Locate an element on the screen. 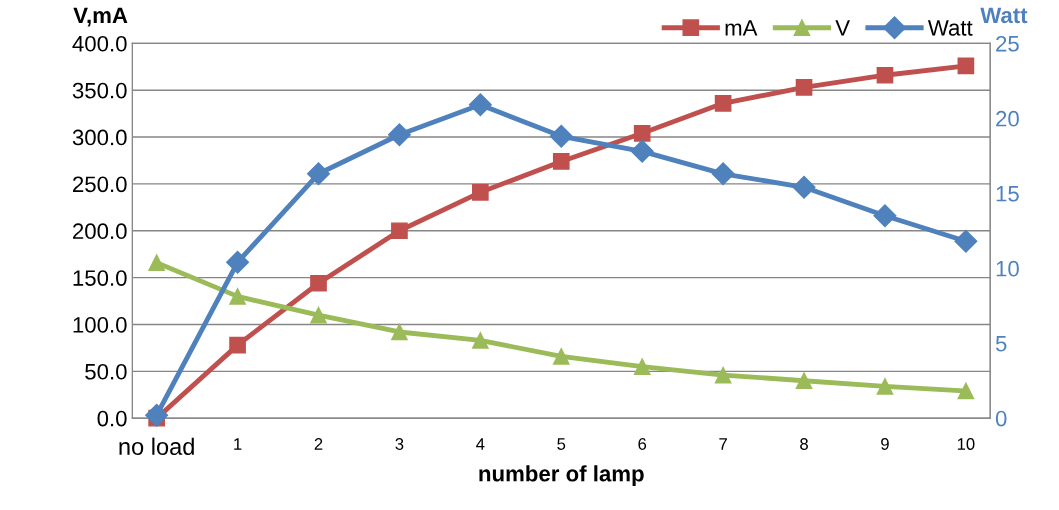  x-tick-label: 9 is located at coordinates (885, 444).